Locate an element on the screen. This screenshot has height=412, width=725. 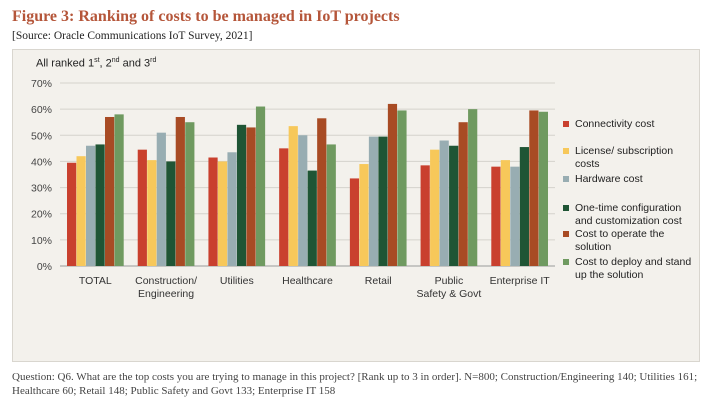
legend-item: Cost to operate the solution is located at coordinates (629, 241).